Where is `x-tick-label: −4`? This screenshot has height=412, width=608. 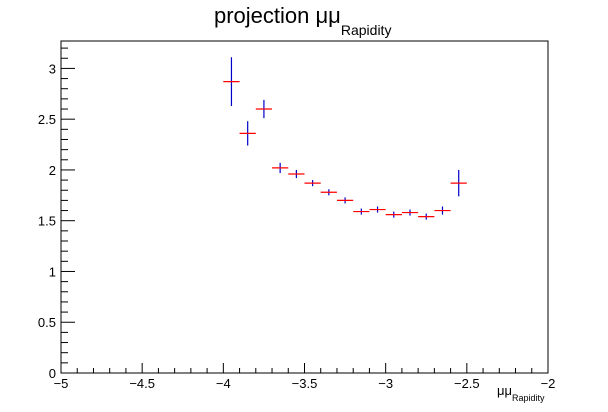
x-tick-label: −4 is located at coordinates (223, 383).